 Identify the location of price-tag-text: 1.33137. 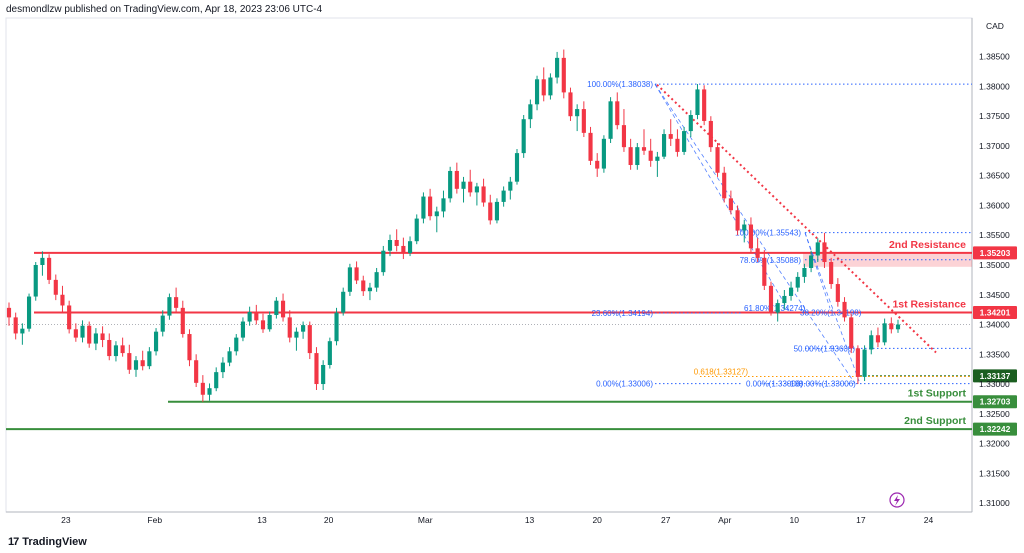
(995, 376).